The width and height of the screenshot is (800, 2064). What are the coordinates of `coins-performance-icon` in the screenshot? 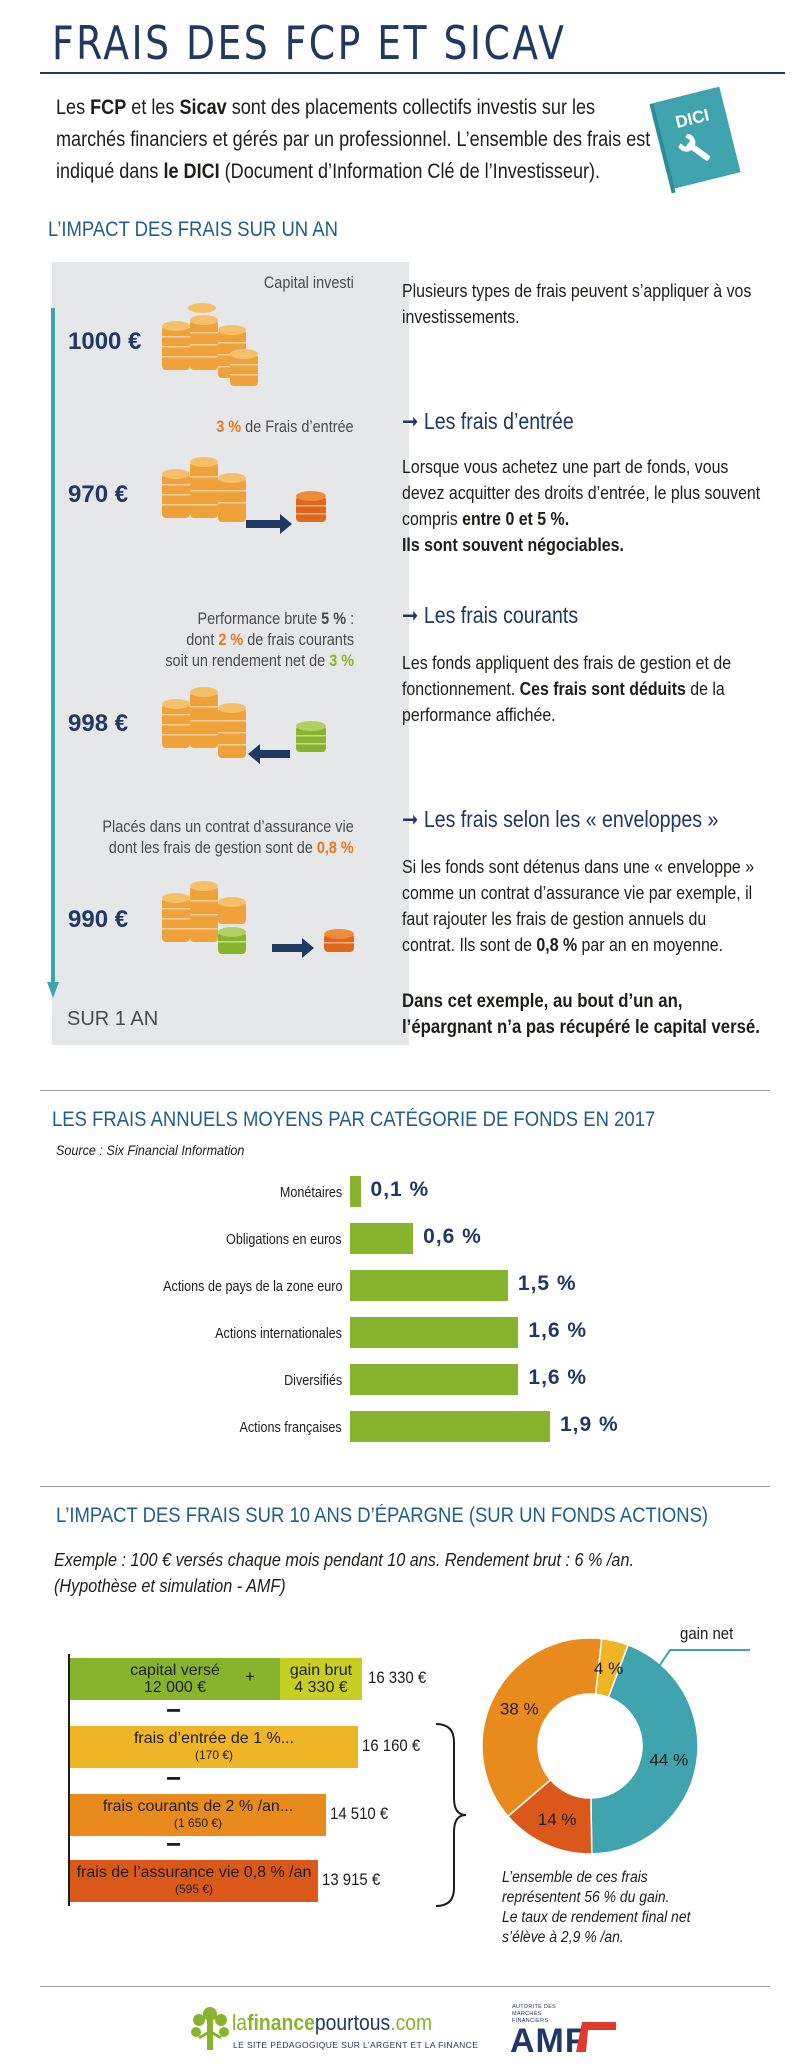 It's located at (244, 725).